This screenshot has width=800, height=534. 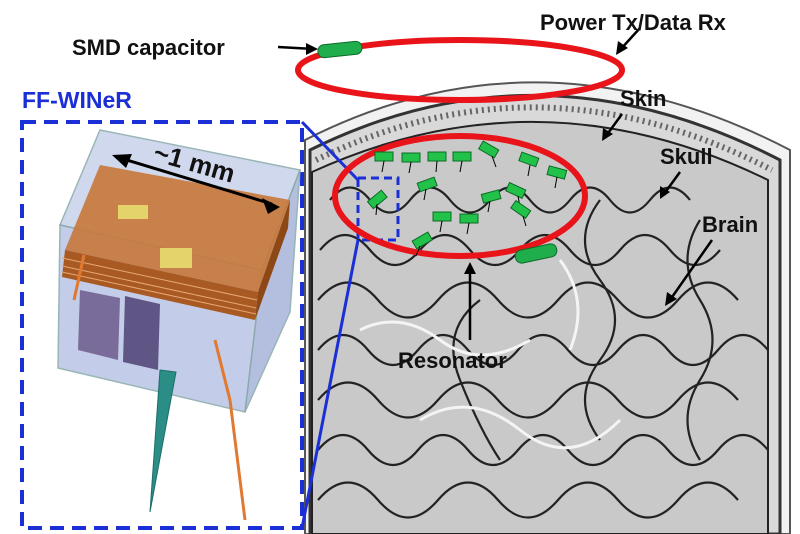 I want to click on skull-dots, so click(x=544, y=138).